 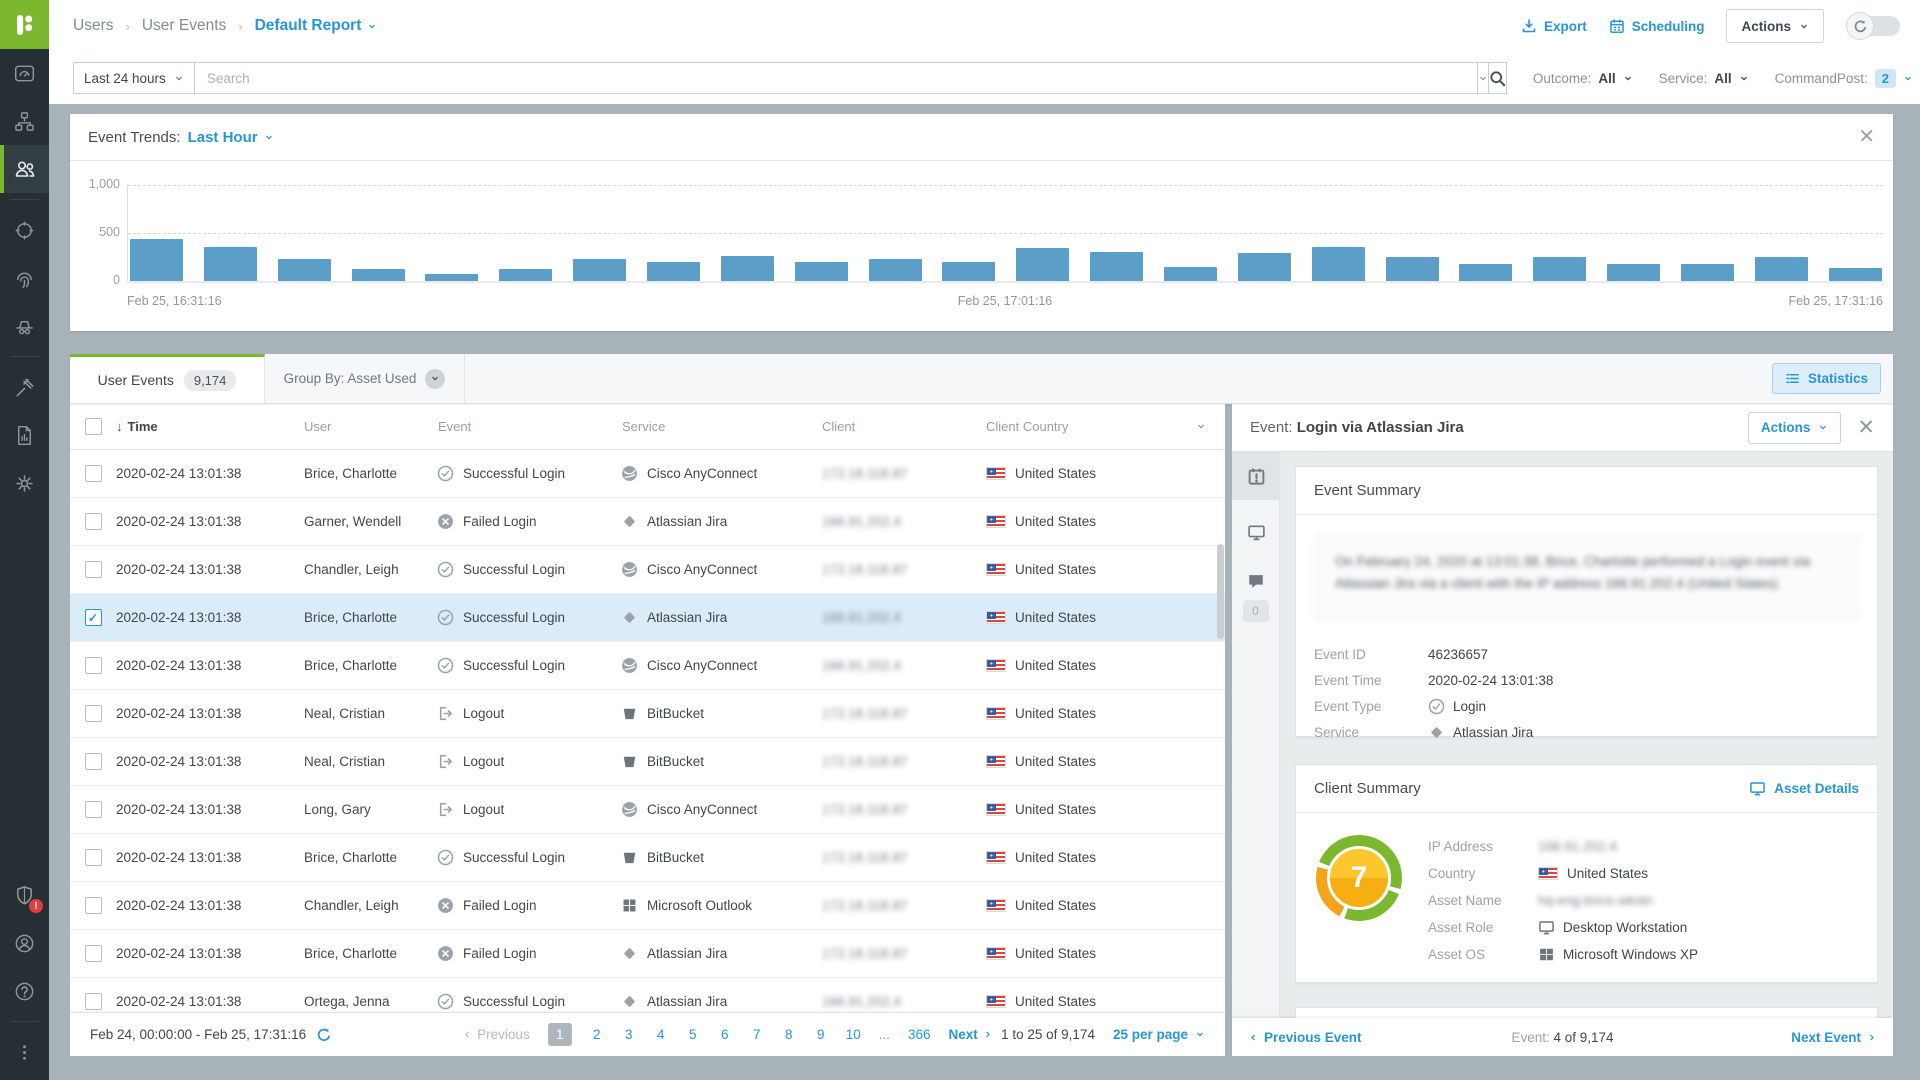 What do you see at coordinates (24, 169) in the screenshot?
I see `sidebar-item-users` at bounding box center [24, 169].